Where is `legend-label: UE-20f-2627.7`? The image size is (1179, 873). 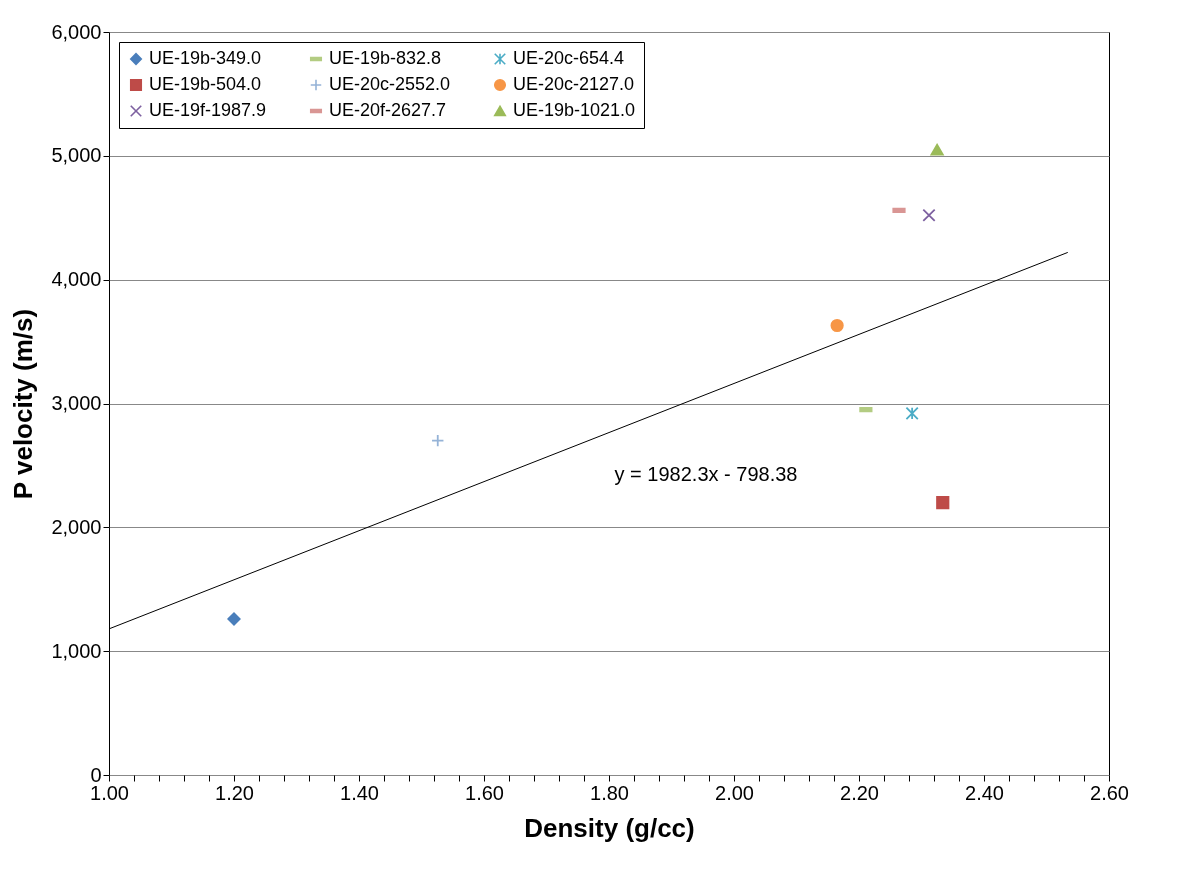
legend-label: UE-20f-2627.7 is located at coordinates (388, 110).